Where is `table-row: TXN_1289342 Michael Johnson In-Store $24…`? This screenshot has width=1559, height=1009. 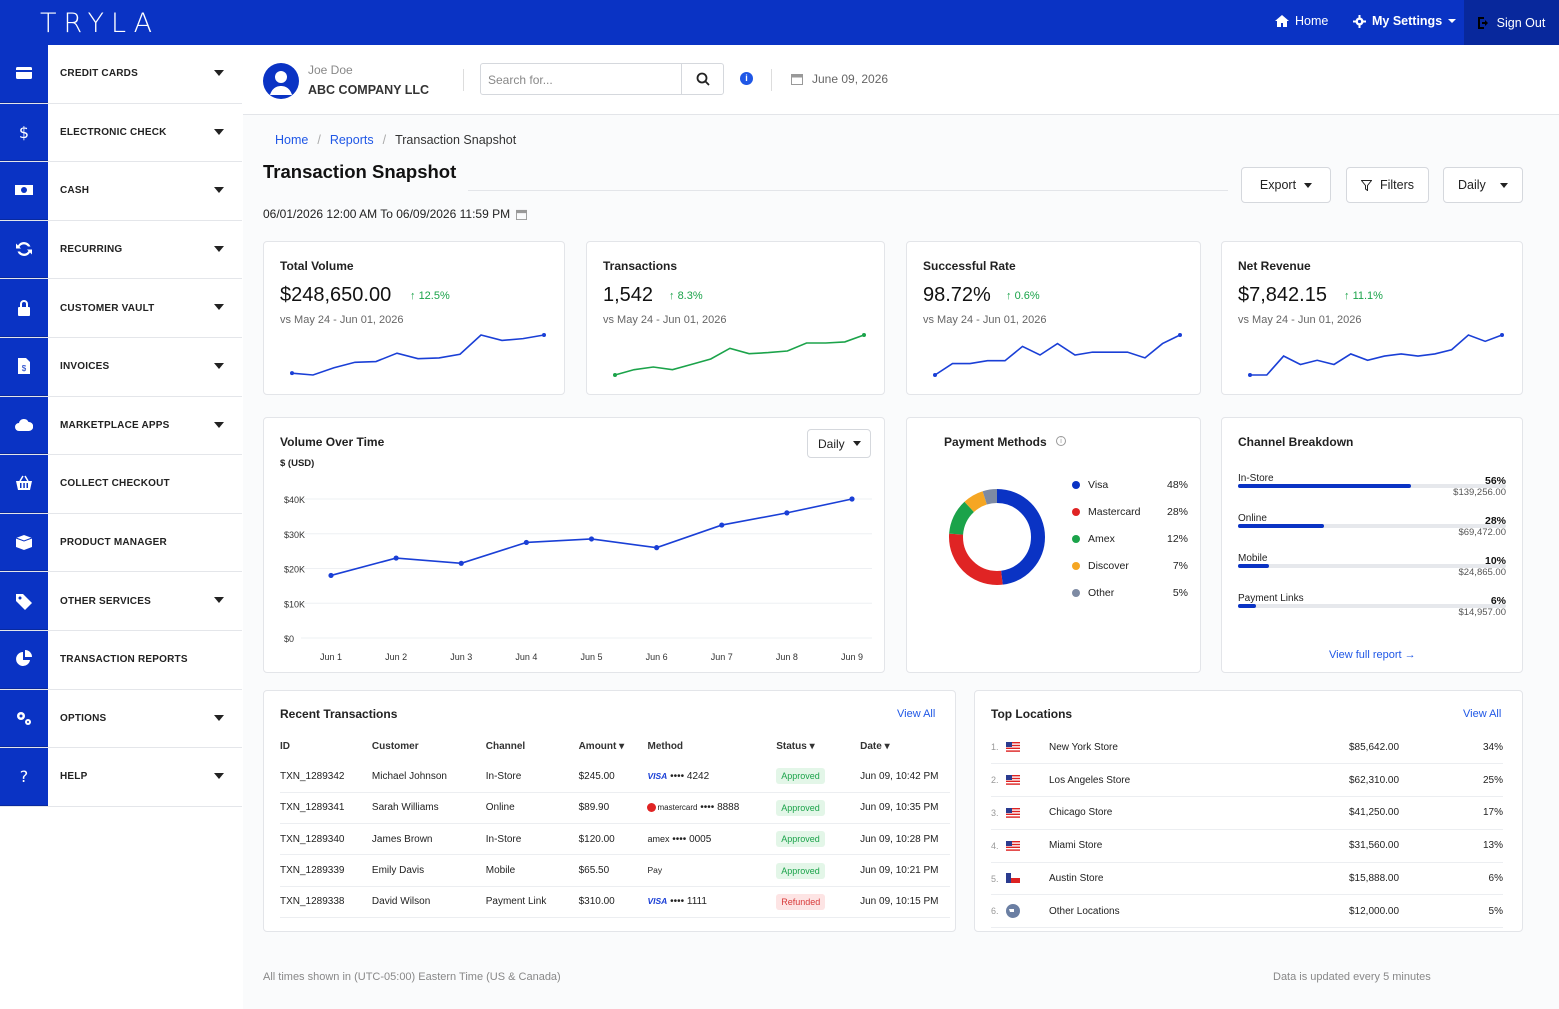 table-row: TXN_1289342 Michael Johnson In-Store $24… is located at coordinates (615, 776).